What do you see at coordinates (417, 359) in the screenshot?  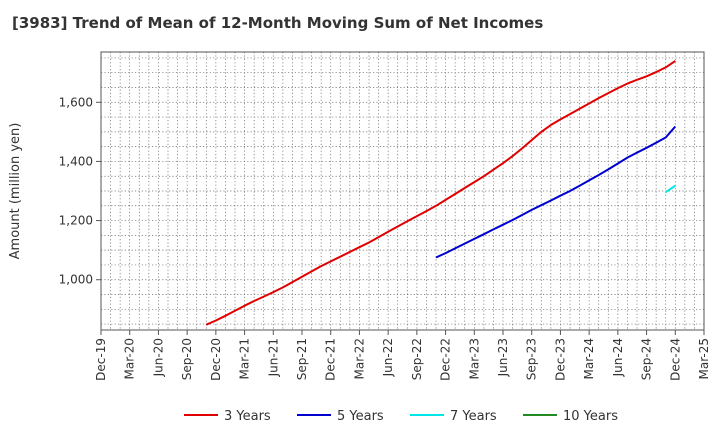 I see `x-tick-label: Sep-22` at bounding box center [417, 359].